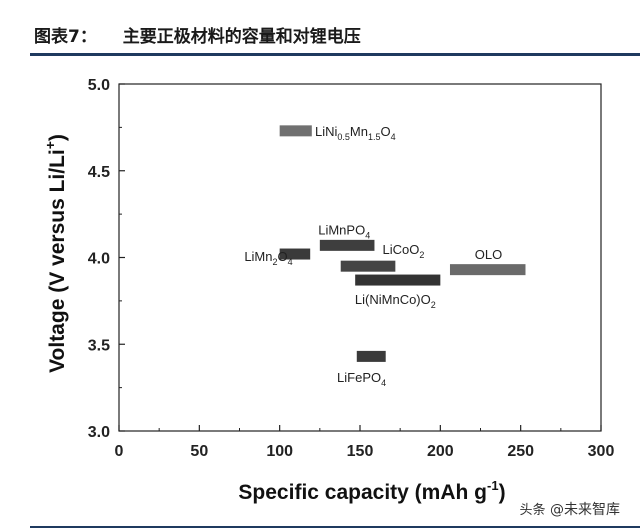 The width and height of the screenshot is (640, 531). I want to click on bar-licoo2, so click(368, 266).